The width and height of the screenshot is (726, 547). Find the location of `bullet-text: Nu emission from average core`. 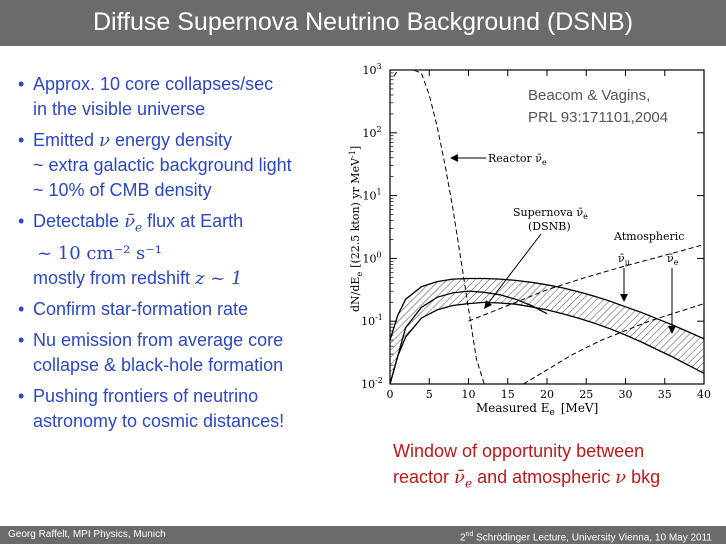

bullet-text: Nu emission from average core is located at coordinates (158, 339).